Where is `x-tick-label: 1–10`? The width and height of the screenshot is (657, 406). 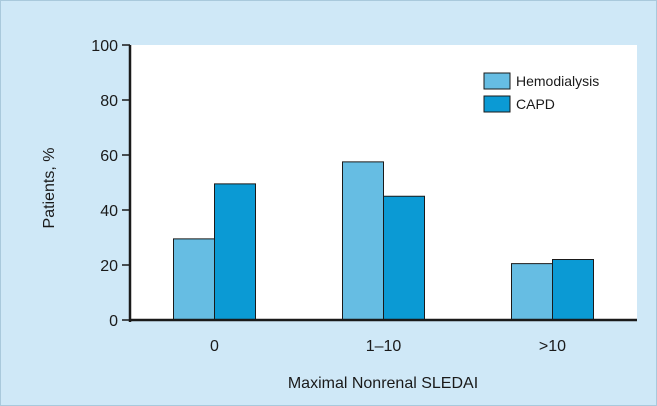
x-tick-label: 1–10 is located at coordinates (384, 346).